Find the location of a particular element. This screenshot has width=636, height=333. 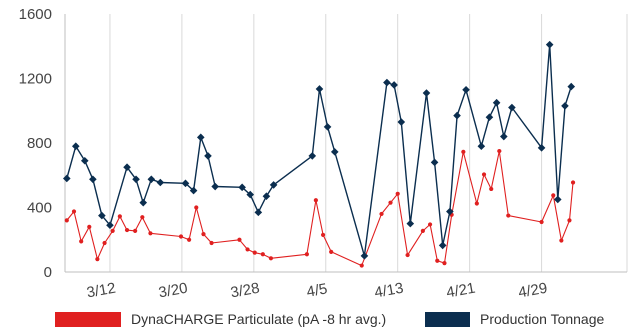

y-tick-label: 1600 is located at coordinates (35, 14).